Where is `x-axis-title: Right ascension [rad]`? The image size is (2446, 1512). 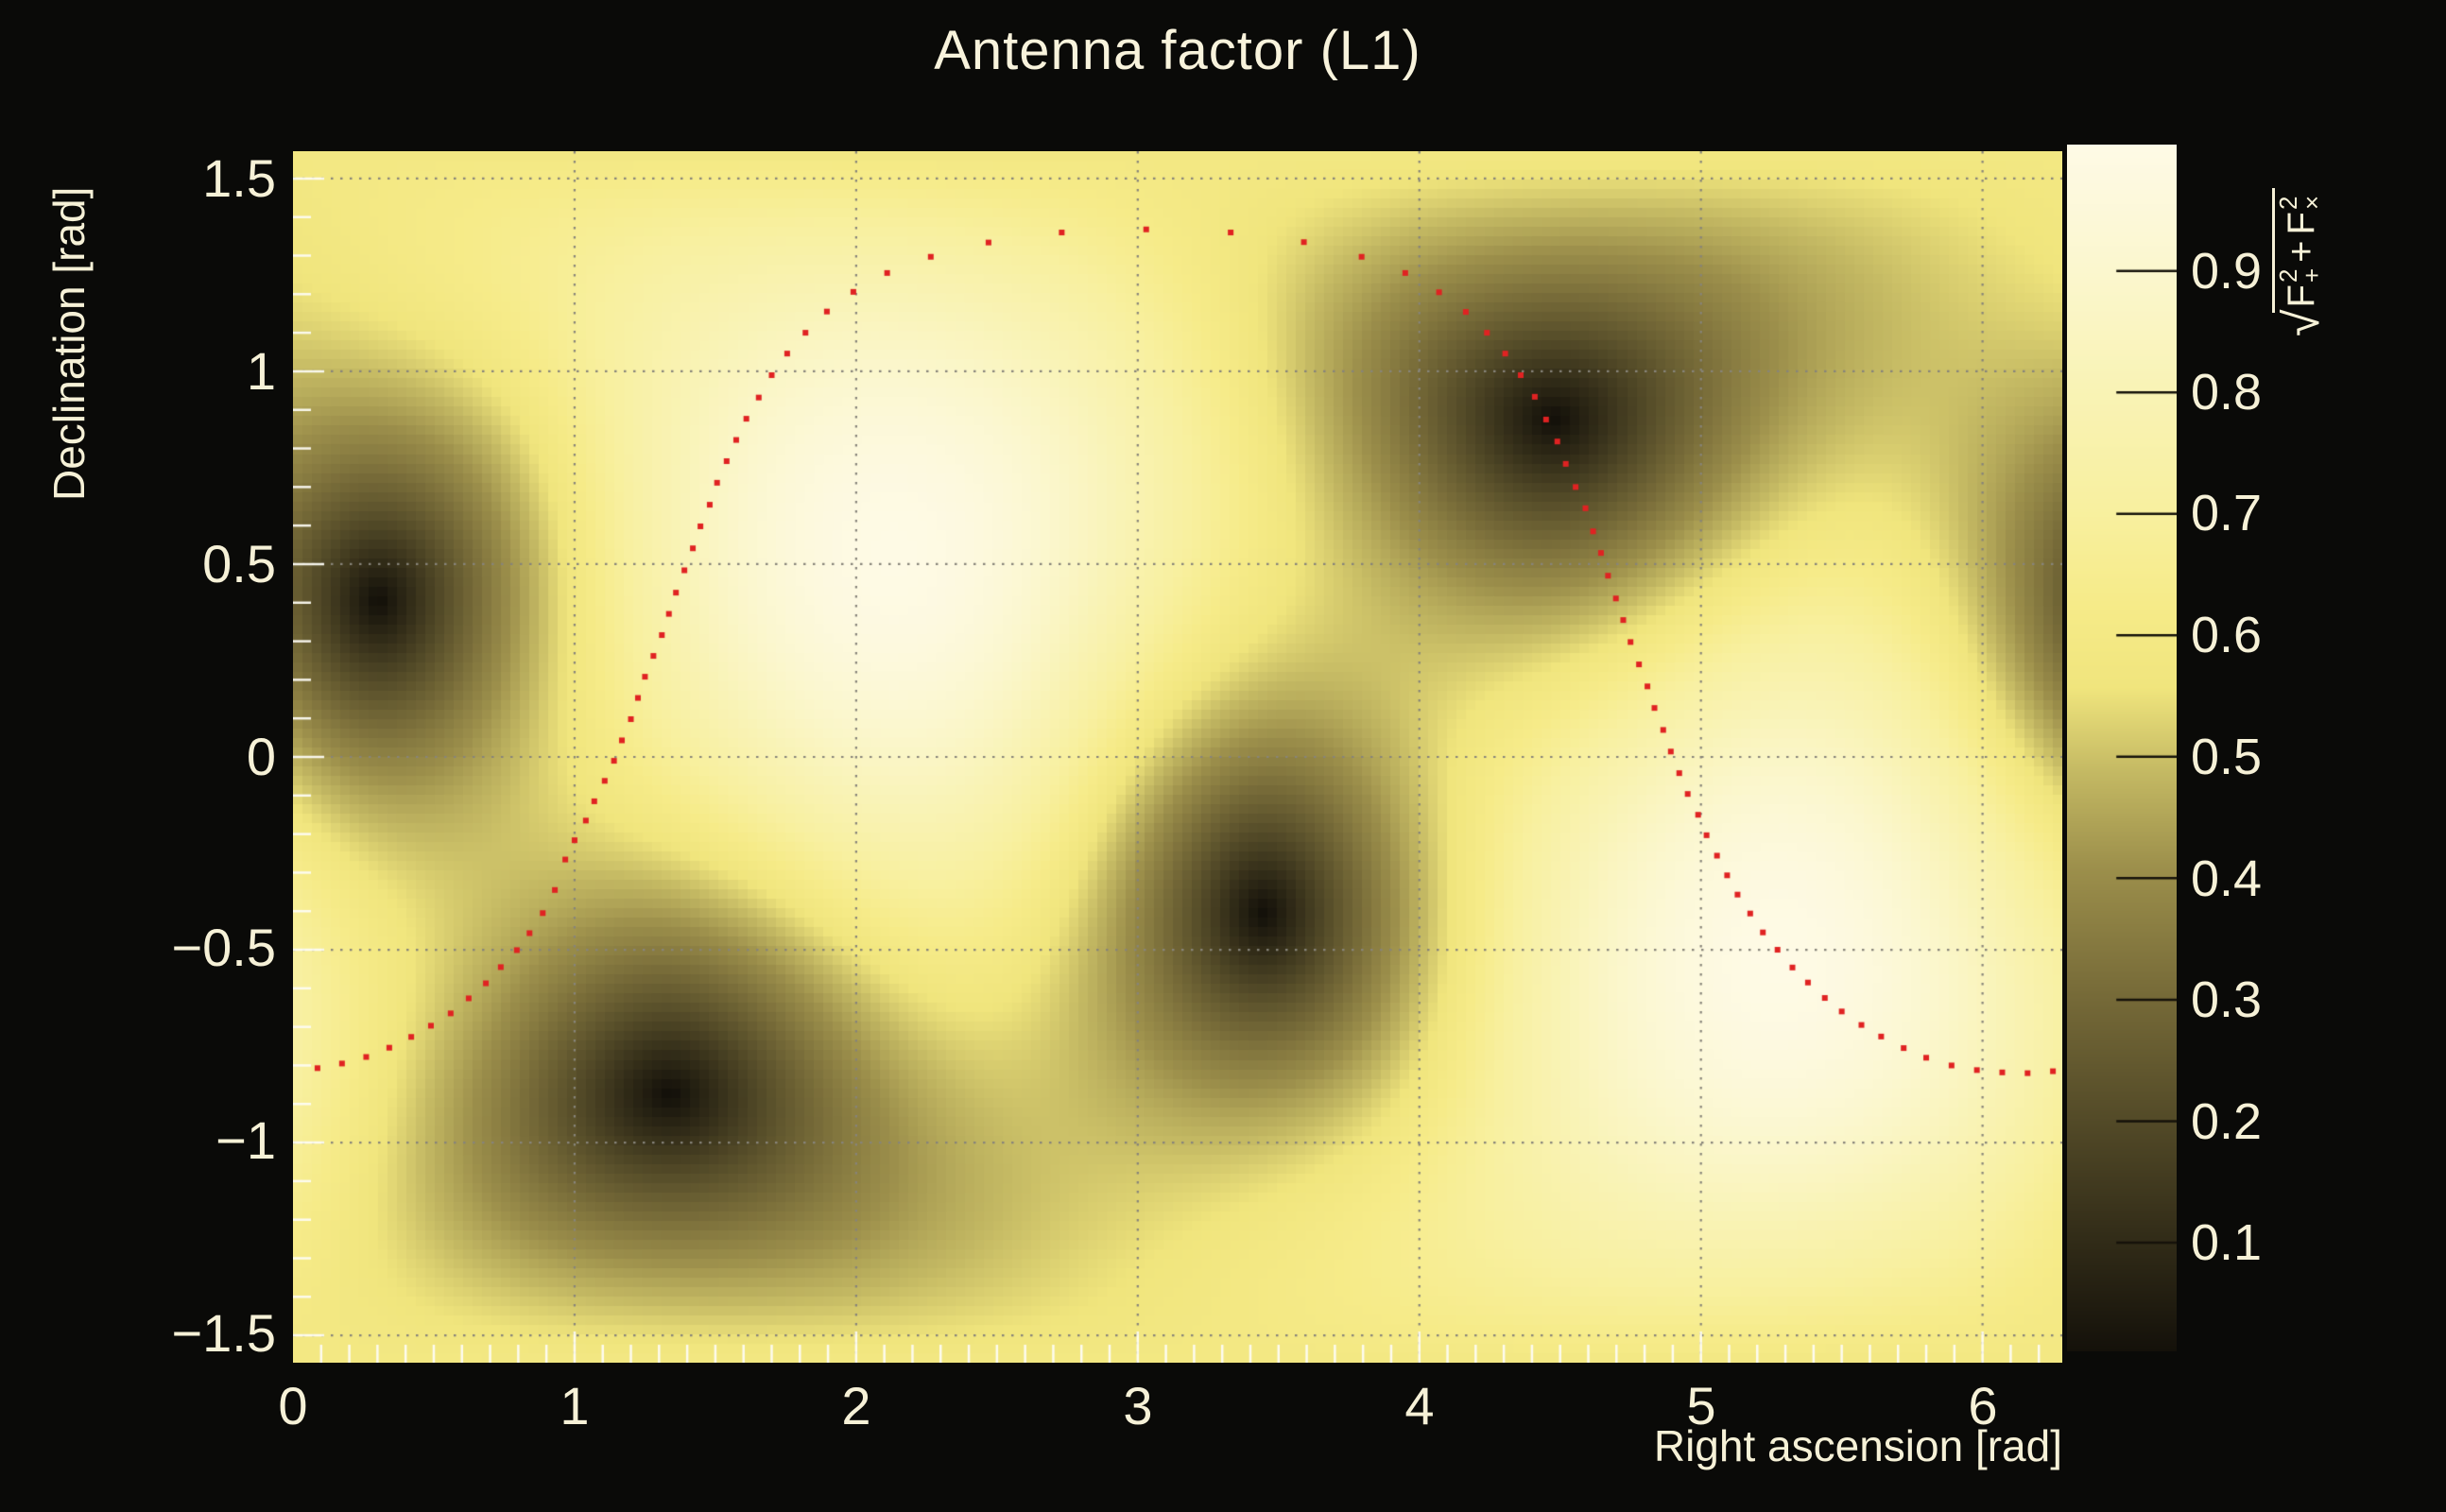 x-axis-title: Right ascension [rad] is located at coordinates (1857, 1445).